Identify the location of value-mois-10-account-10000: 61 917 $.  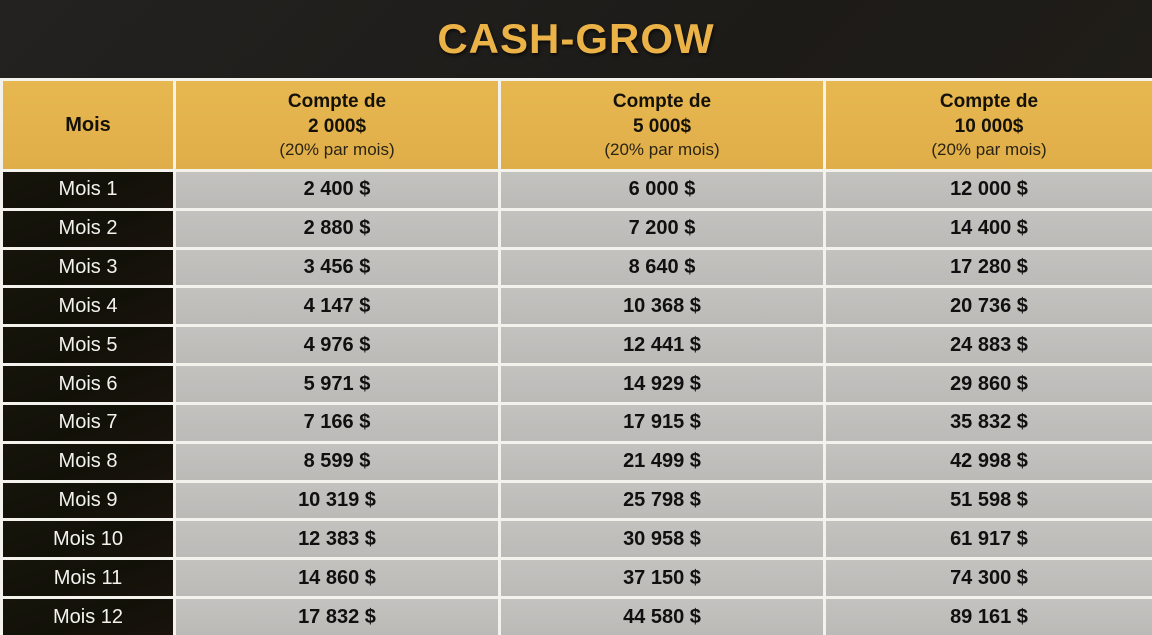
(989, 539).